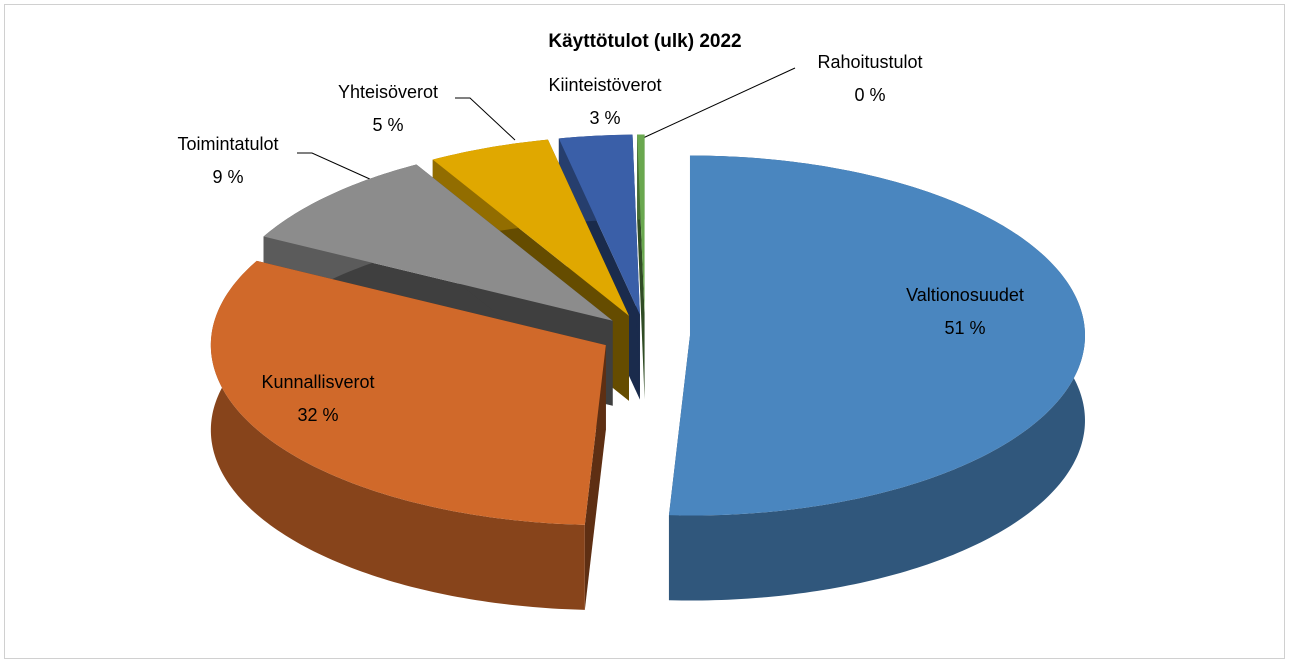 This screenshot has height=664, width=1290. What do you see at coordinates (965, 295) in the screenshot?
I see `slice-label: Valtionosuudet` at bounding box center [965, 295].